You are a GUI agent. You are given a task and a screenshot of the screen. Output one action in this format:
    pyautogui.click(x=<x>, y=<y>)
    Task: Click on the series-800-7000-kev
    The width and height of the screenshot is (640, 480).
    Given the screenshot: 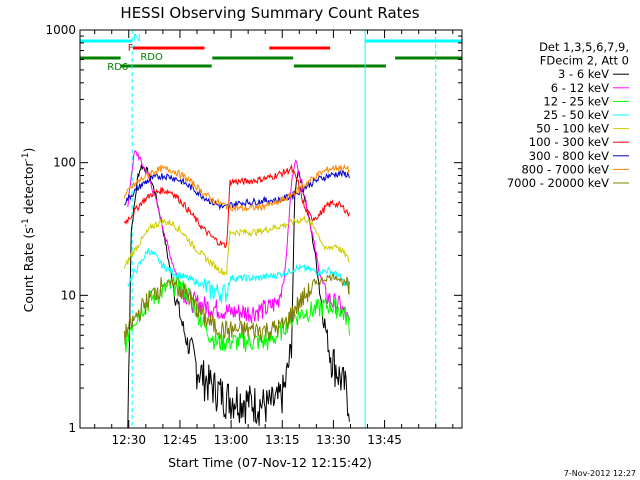 What is the action you would take?
    pyautogui.click(x=236, y=188)
    